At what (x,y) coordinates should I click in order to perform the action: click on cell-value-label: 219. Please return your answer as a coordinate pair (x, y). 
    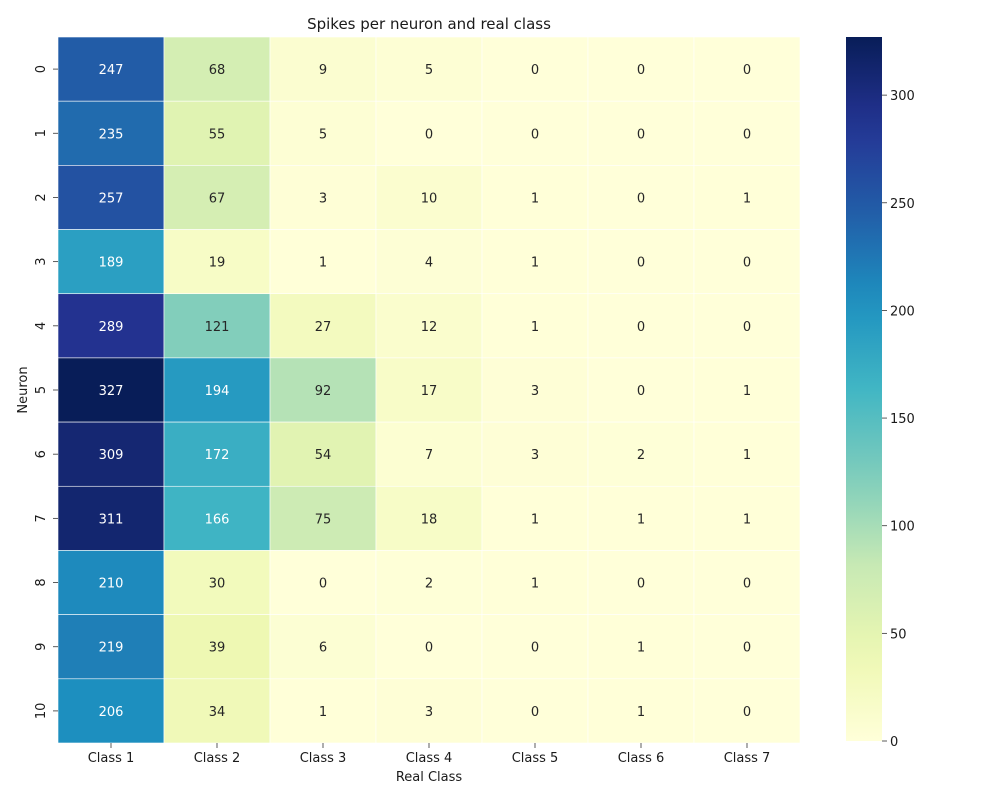
    Looking at the image, I should click on (111, 648).